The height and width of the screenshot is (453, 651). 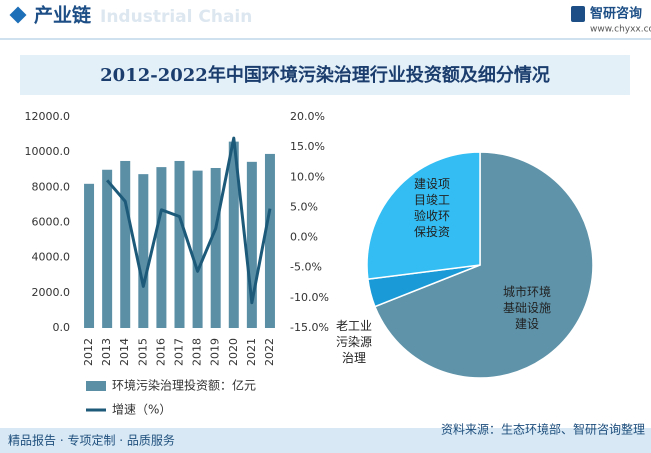 I want to click on x-tick-label: 2019, so click(x=215, y=352).